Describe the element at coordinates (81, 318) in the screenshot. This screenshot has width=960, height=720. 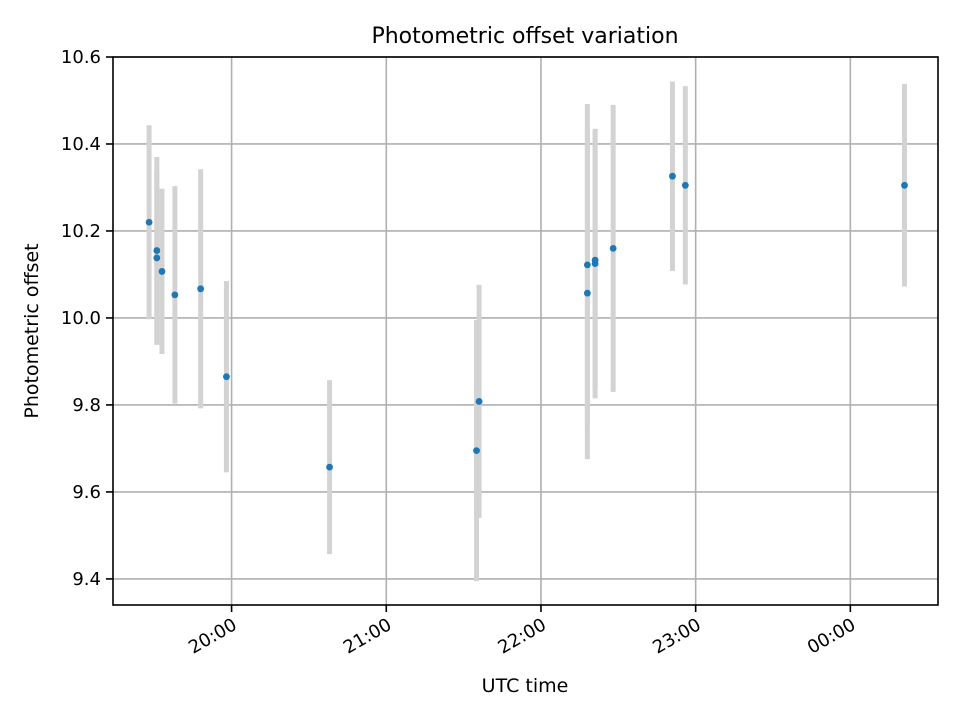
I see `y-tick-label: 10.0` at that location.